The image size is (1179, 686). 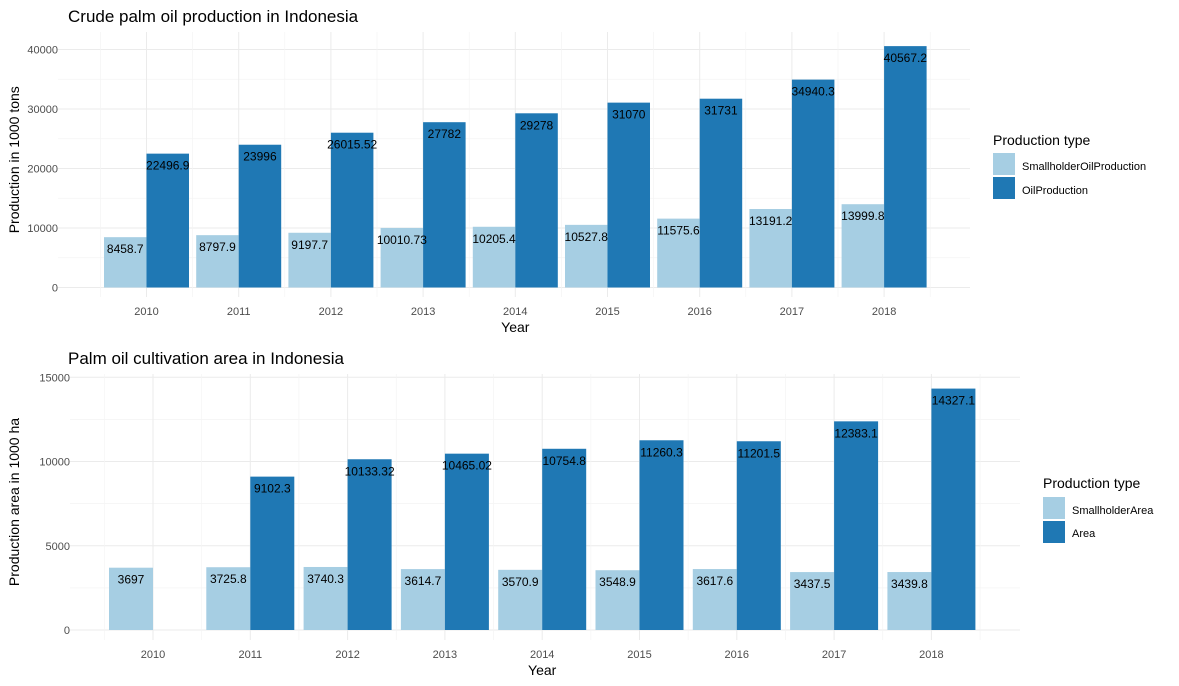 I want to click on value-label: 31070, so click(x=629, y=115).